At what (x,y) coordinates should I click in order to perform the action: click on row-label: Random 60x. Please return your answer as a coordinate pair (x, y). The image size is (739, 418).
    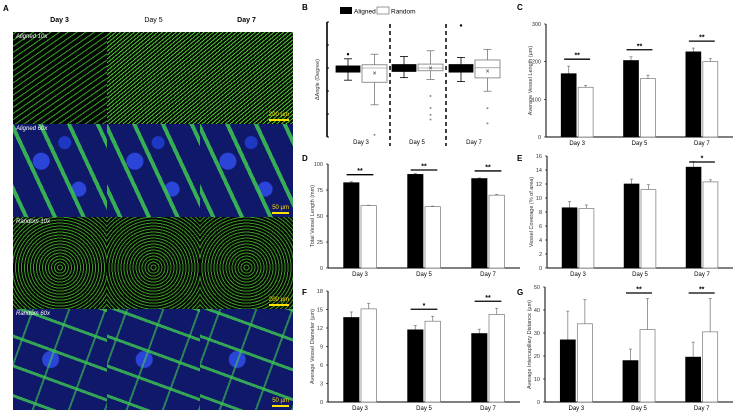
    Looking at the image, I should click on (33, 314).